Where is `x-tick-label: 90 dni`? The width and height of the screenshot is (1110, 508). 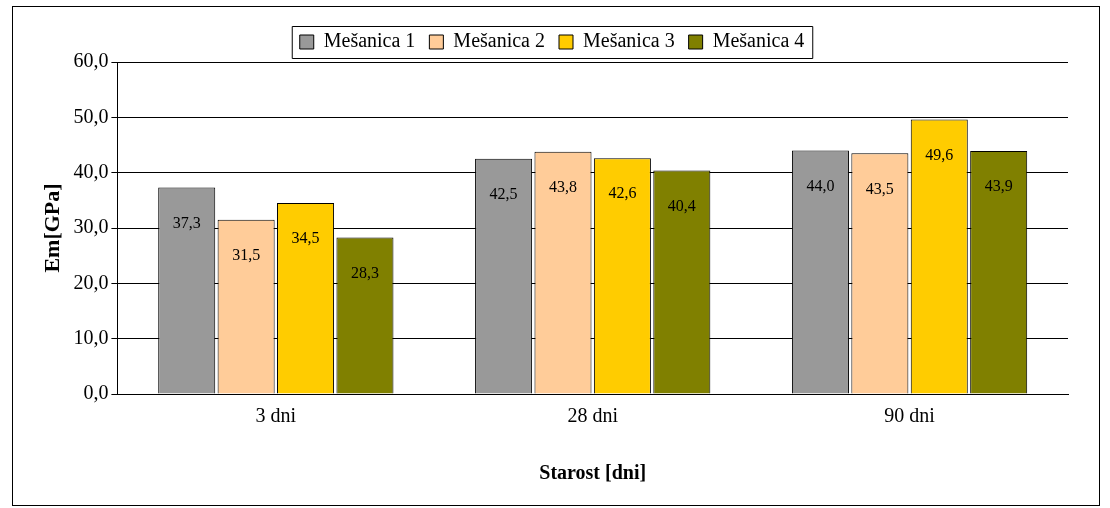 x-tick-label: 90 dni is located at coordinates (910, 415).